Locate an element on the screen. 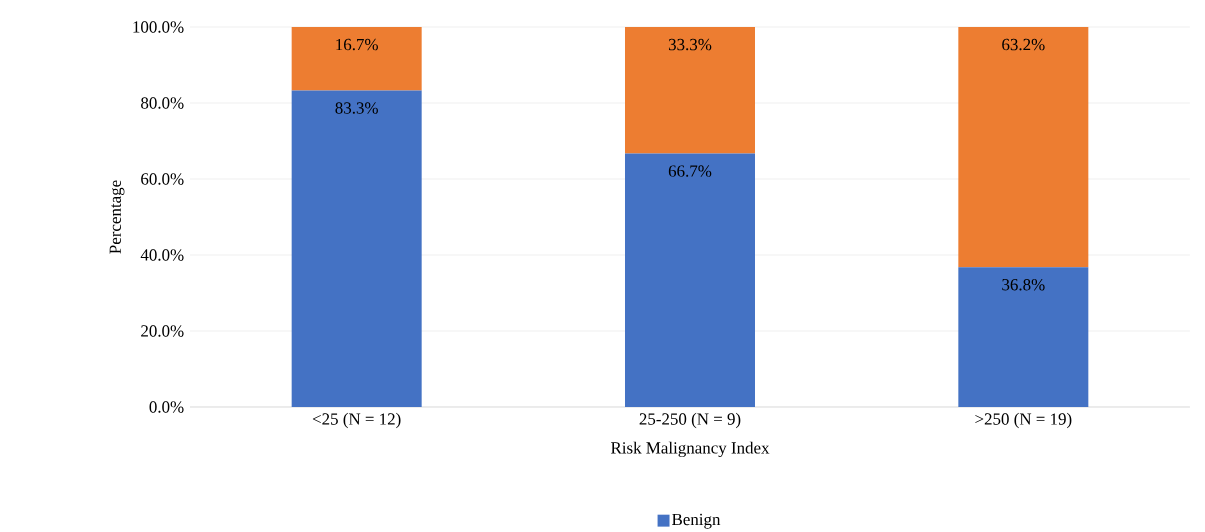  data-label: 16.7% is located at coordinates (357, 45).